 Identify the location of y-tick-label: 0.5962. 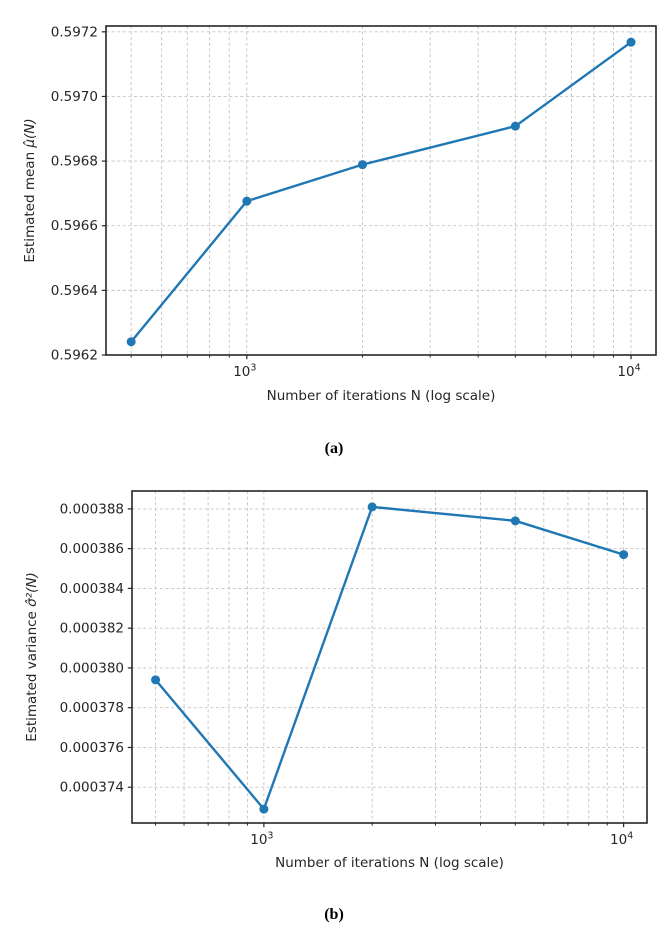
(74, 356).